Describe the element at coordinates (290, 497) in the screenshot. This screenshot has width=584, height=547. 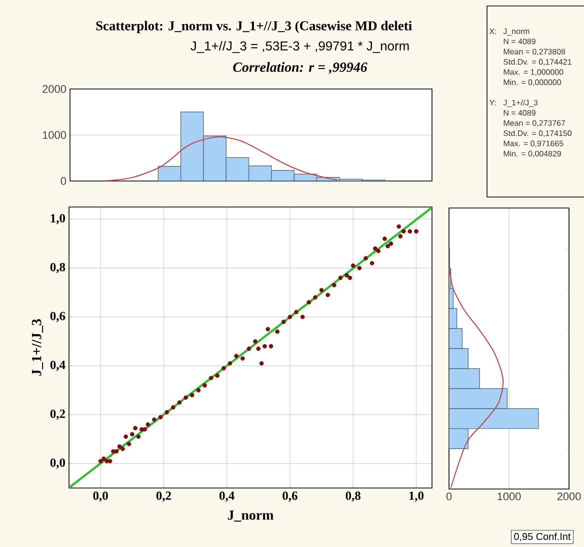
I see `x-tick-label: 0,6` at that location.